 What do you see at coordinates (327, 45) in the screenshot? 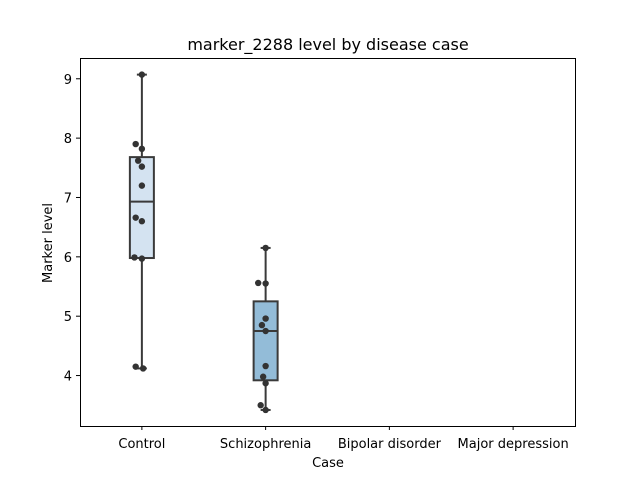
I see `chart-title: marker_2288 level by disease case` at bounding box center [327, 45].